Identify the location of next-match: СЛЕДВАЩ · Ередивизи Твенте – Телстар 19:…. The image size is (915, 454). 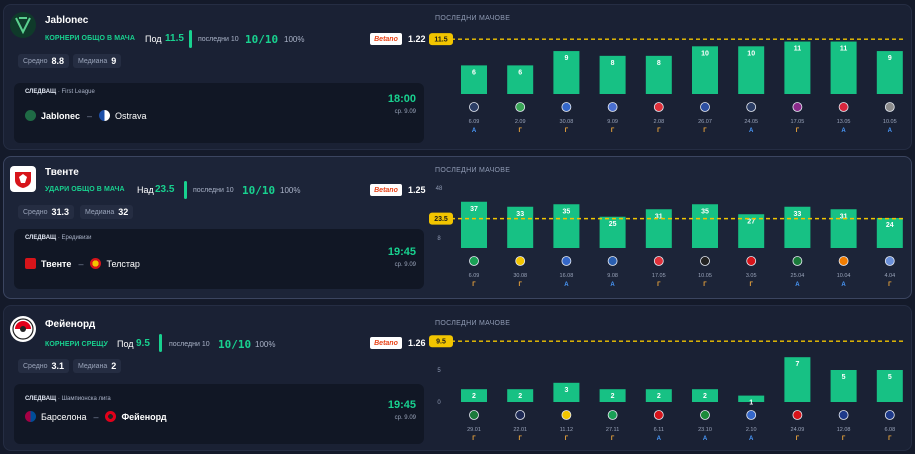
(219, 259).